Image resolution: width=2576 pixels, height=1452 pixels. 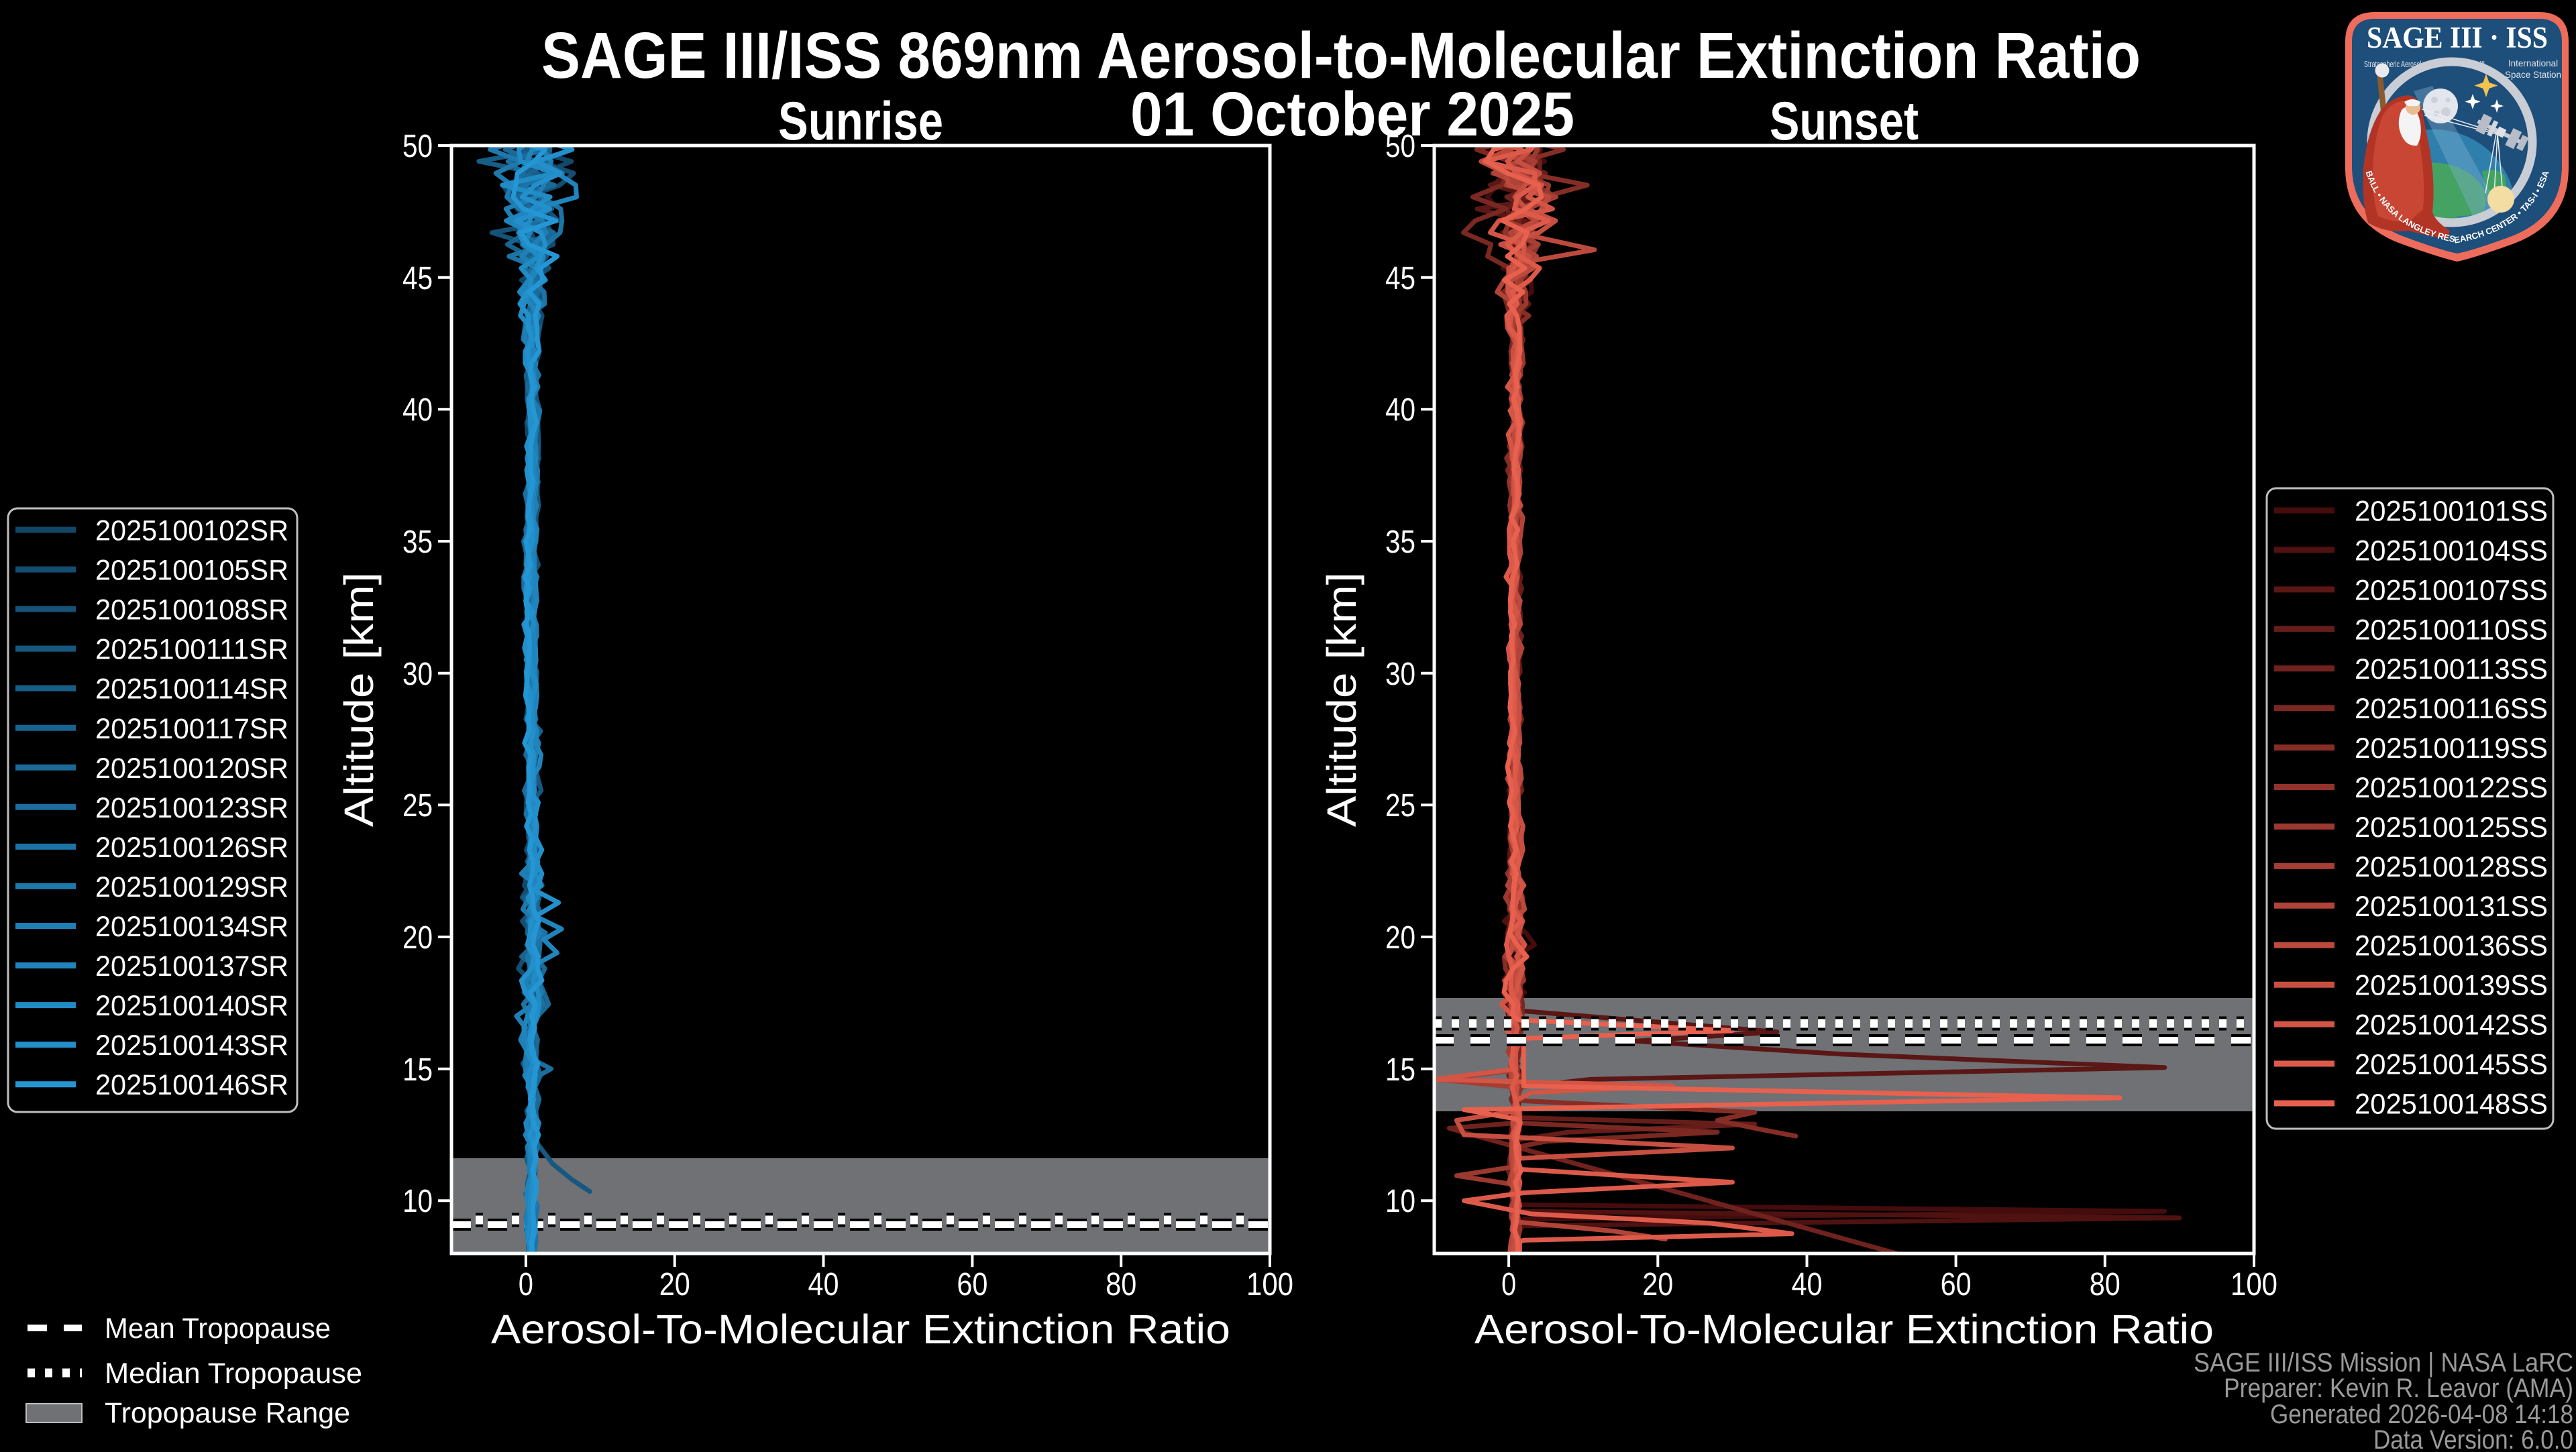 I want to click on svg-text: 2025100114SR, so click(x=191, y=689).